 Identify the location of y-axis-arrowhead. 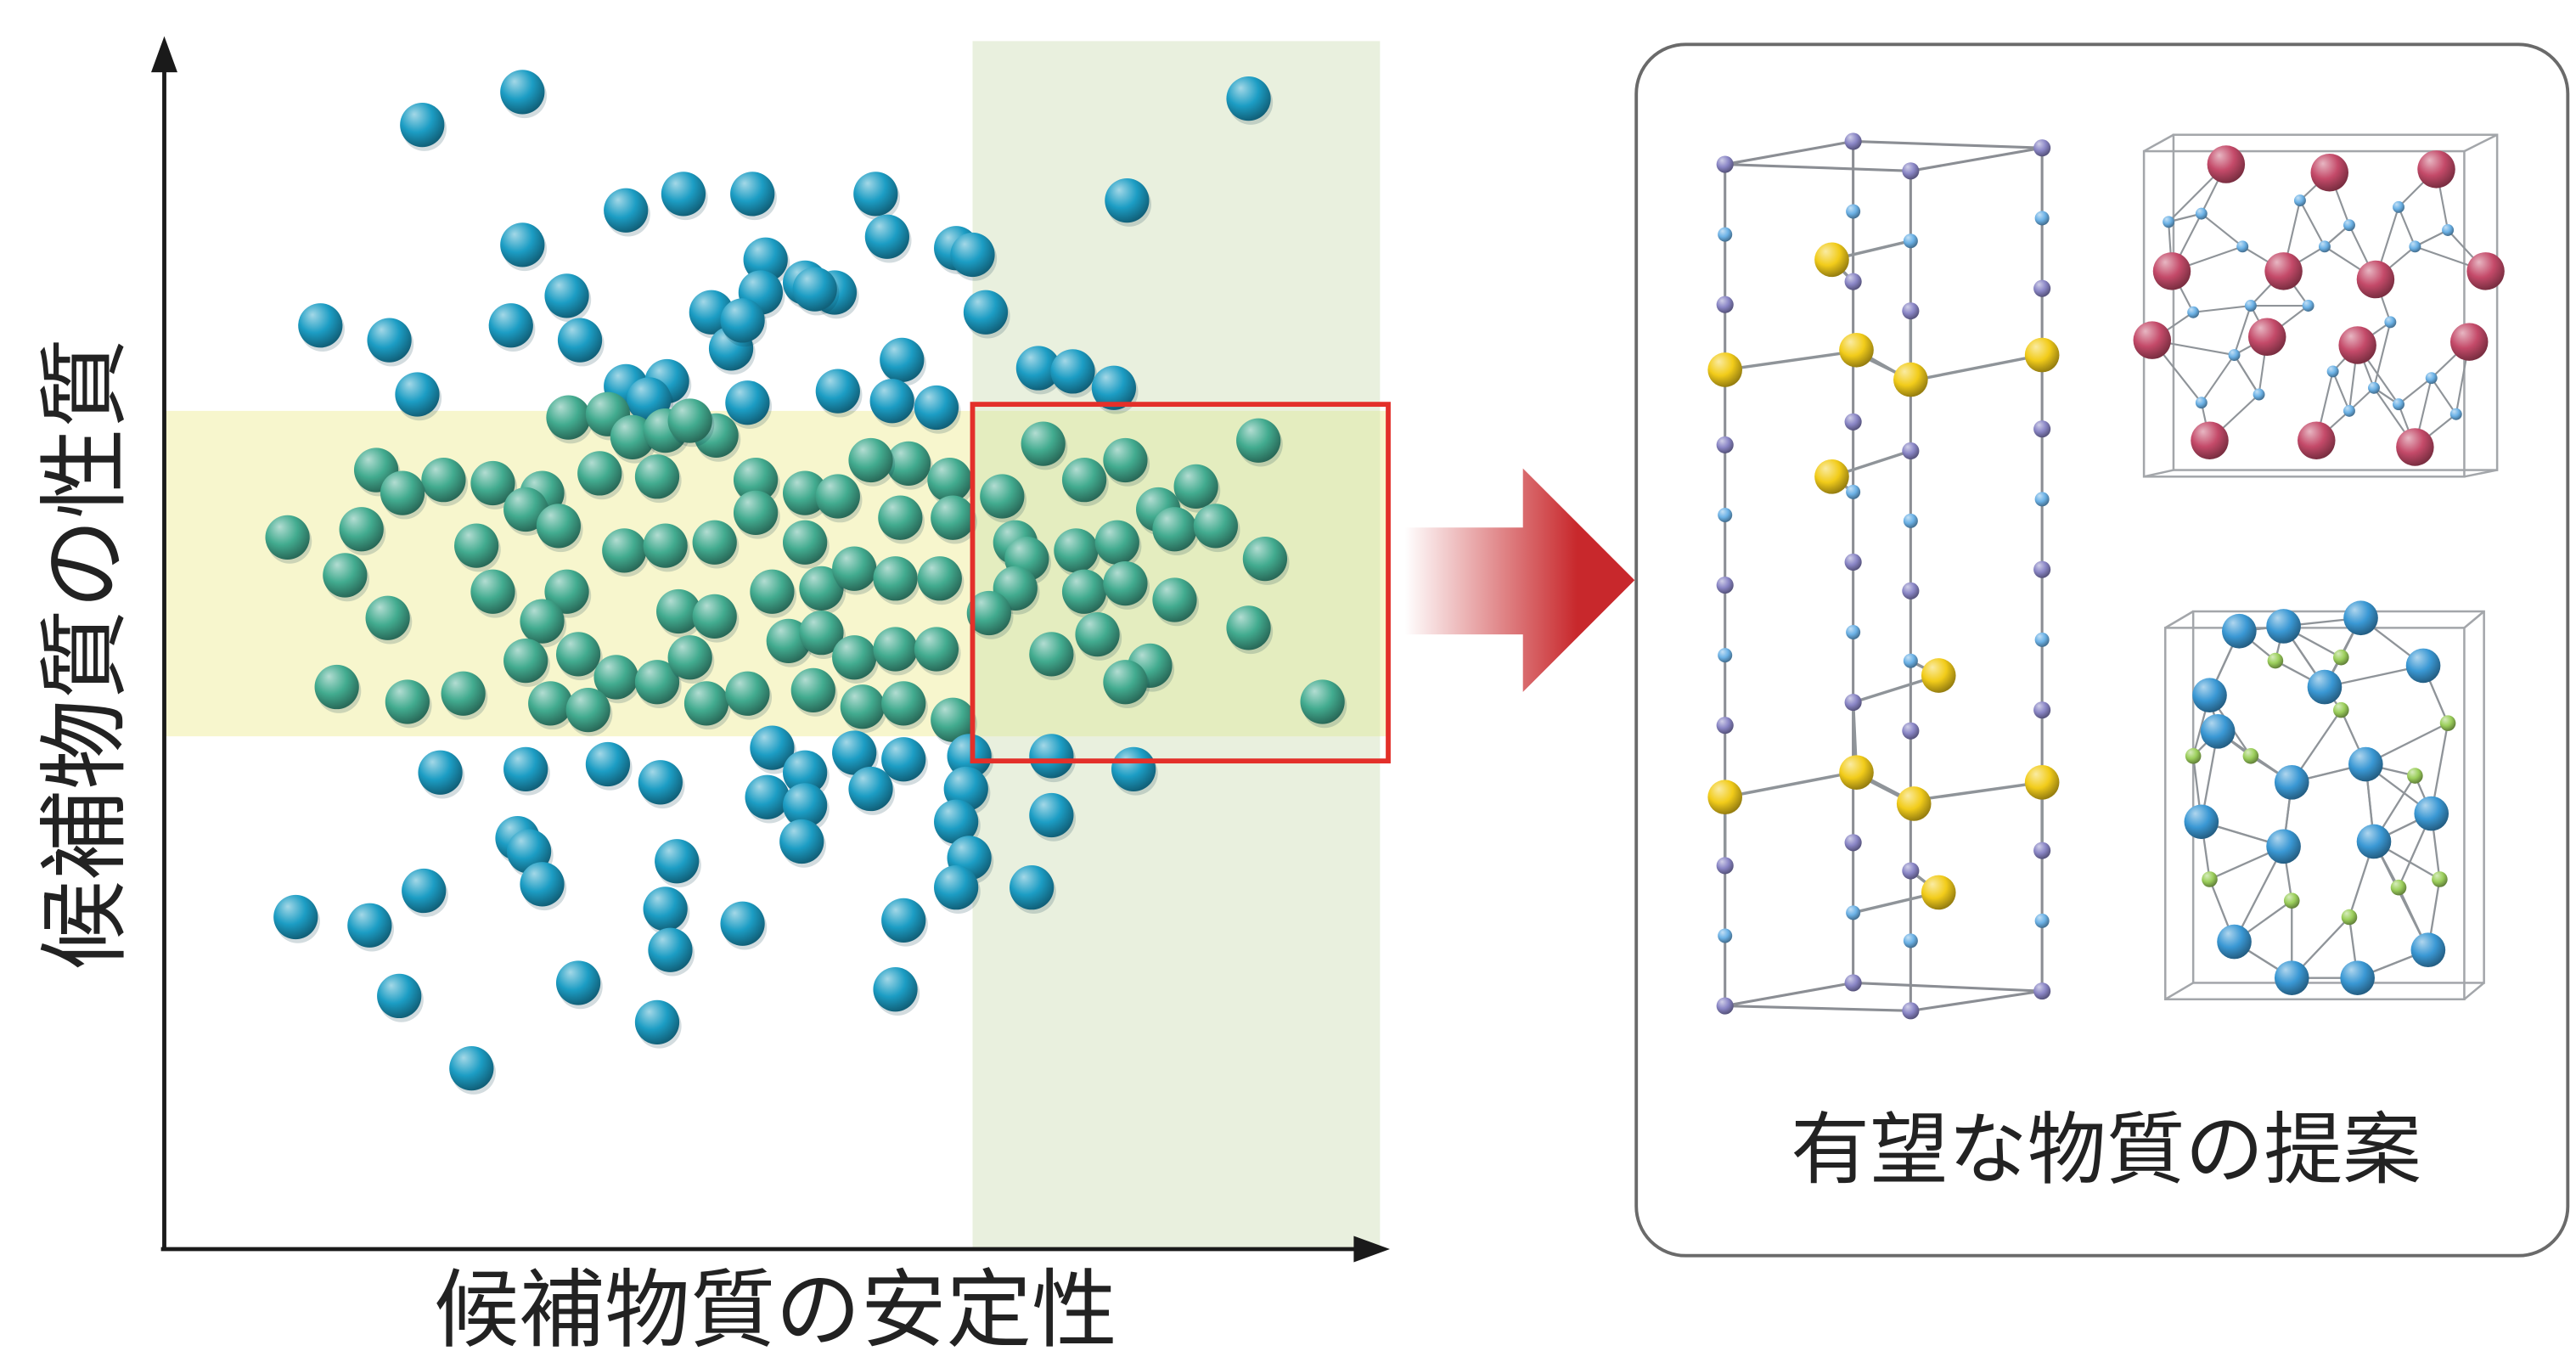
(164, 54).